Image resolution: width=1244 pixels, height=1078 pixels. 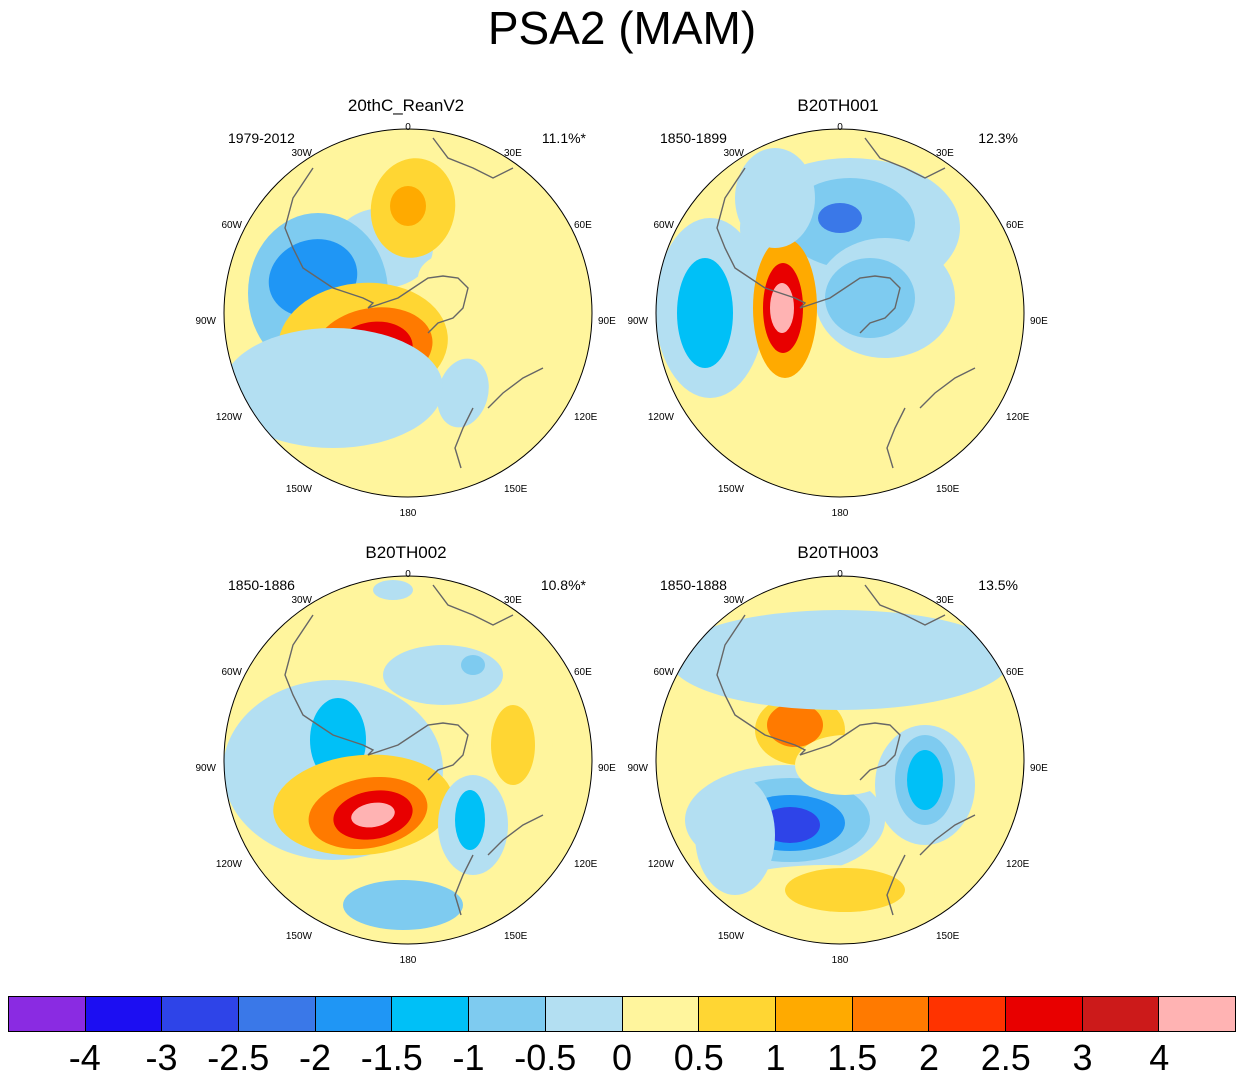 I want to click on panel-period: 1850-1886, so click(x=261, y=585).